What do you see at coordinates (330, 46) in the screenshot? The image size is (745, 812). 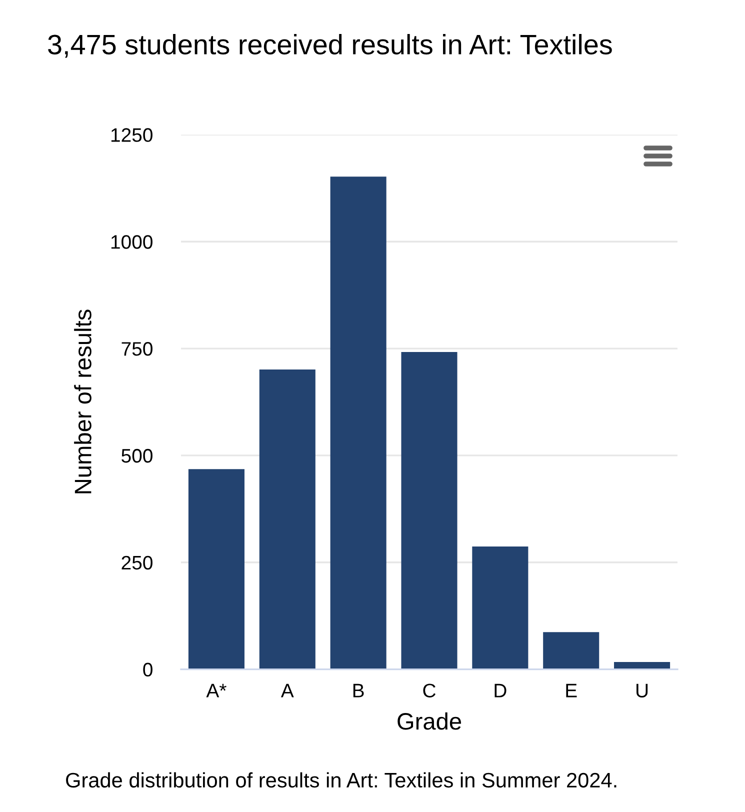 I see `chart-title: 3,475 students received results in Art: Textiles` at bounding box center [330, 46].